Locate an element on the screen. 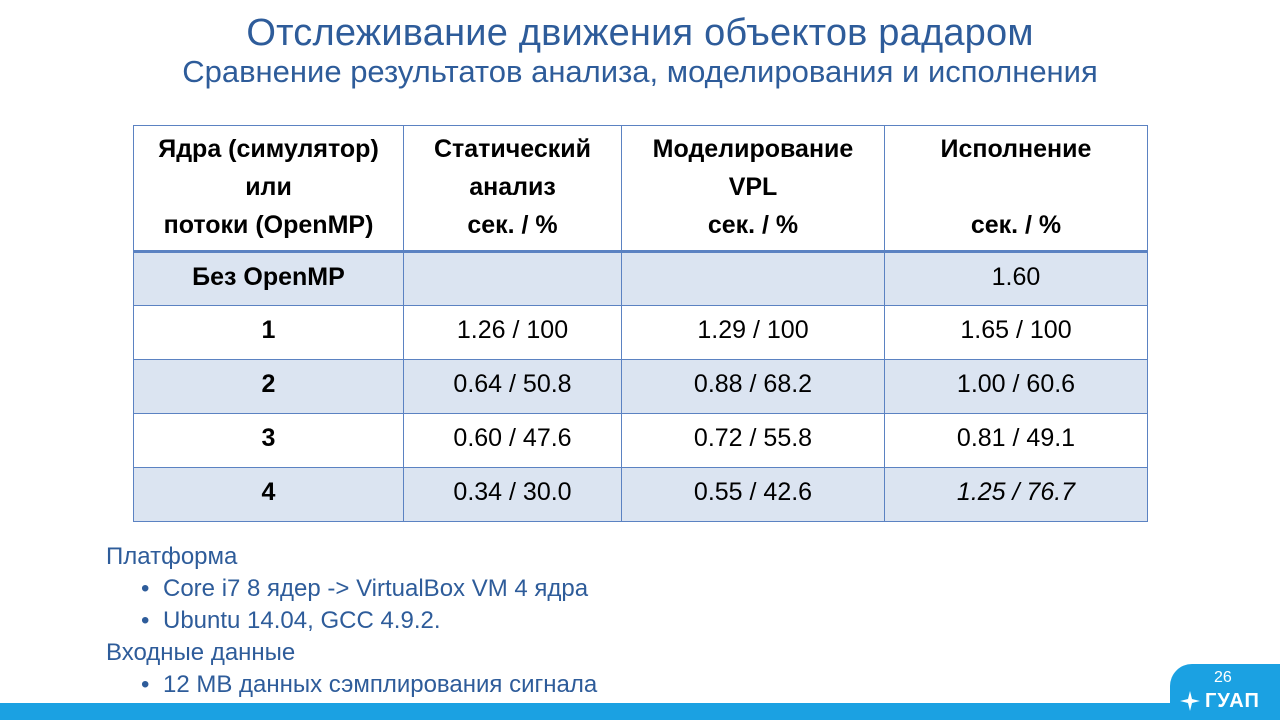  header-modeling: Моделирование VPL сек. / % is located at coordinates (753, 189).